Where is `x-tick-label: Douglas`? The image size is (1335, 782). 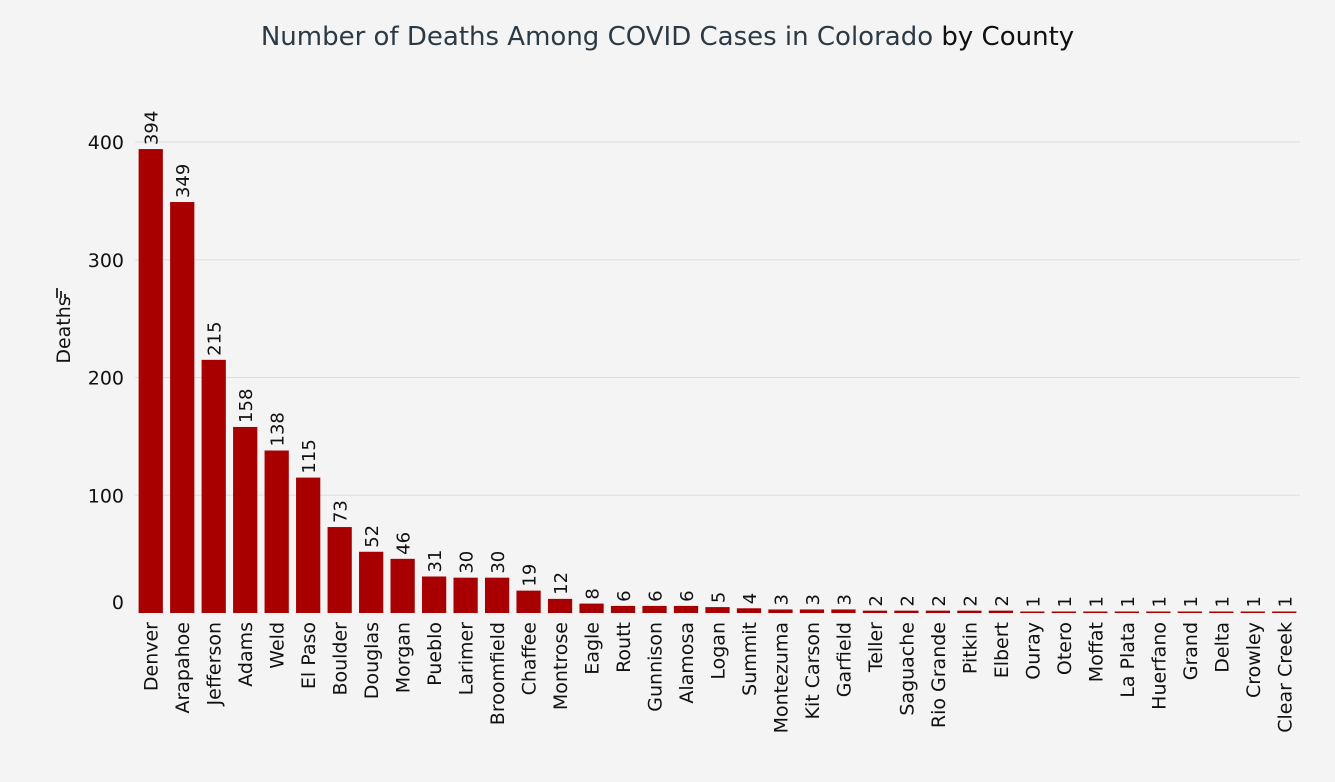 x-tick-label: Douglas is located at coordinates (372, 660).